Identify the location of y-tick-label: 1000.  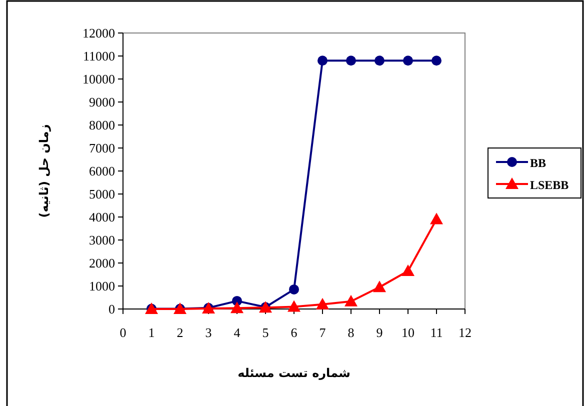
(102, 286).